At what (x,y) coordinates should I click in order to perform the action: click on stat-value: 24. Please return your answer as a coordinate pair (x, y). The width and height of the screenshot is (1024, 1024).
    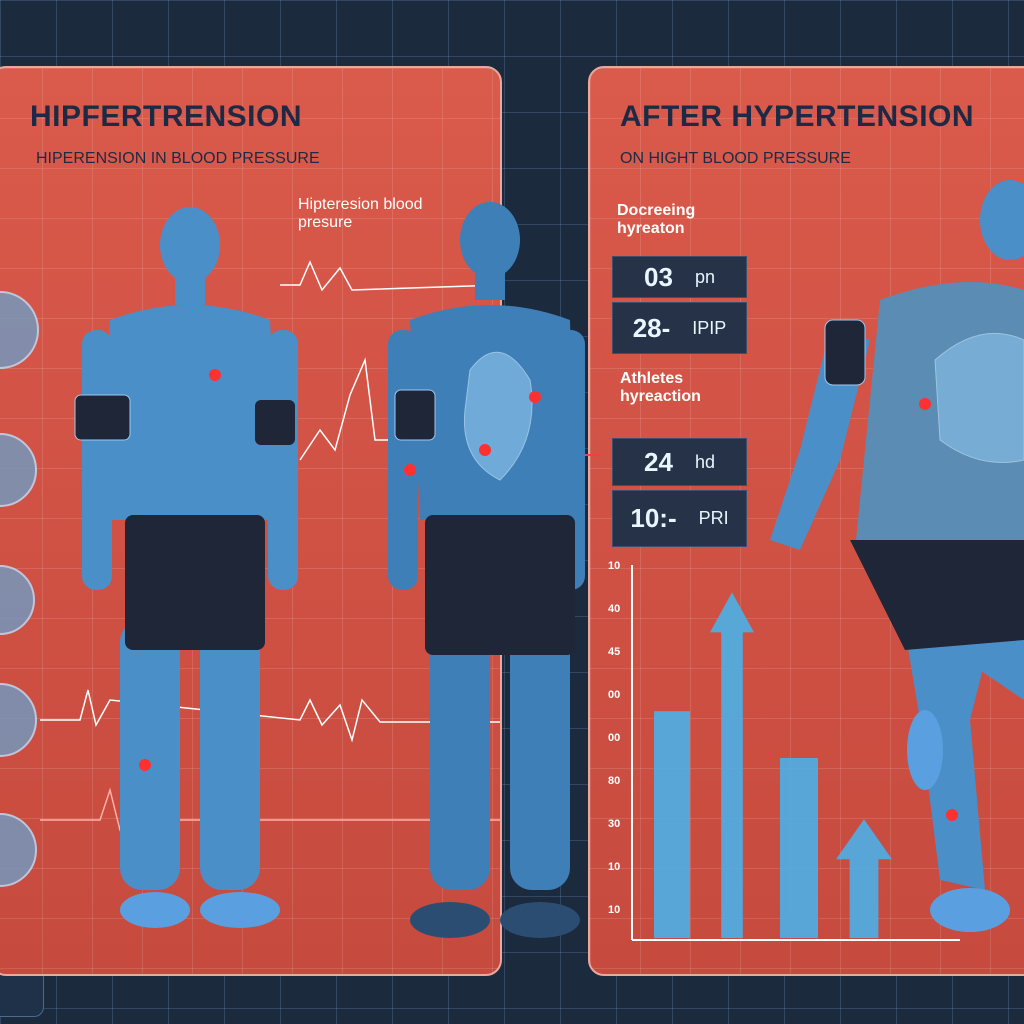
    Looking at the image, I should click on (658, 461).